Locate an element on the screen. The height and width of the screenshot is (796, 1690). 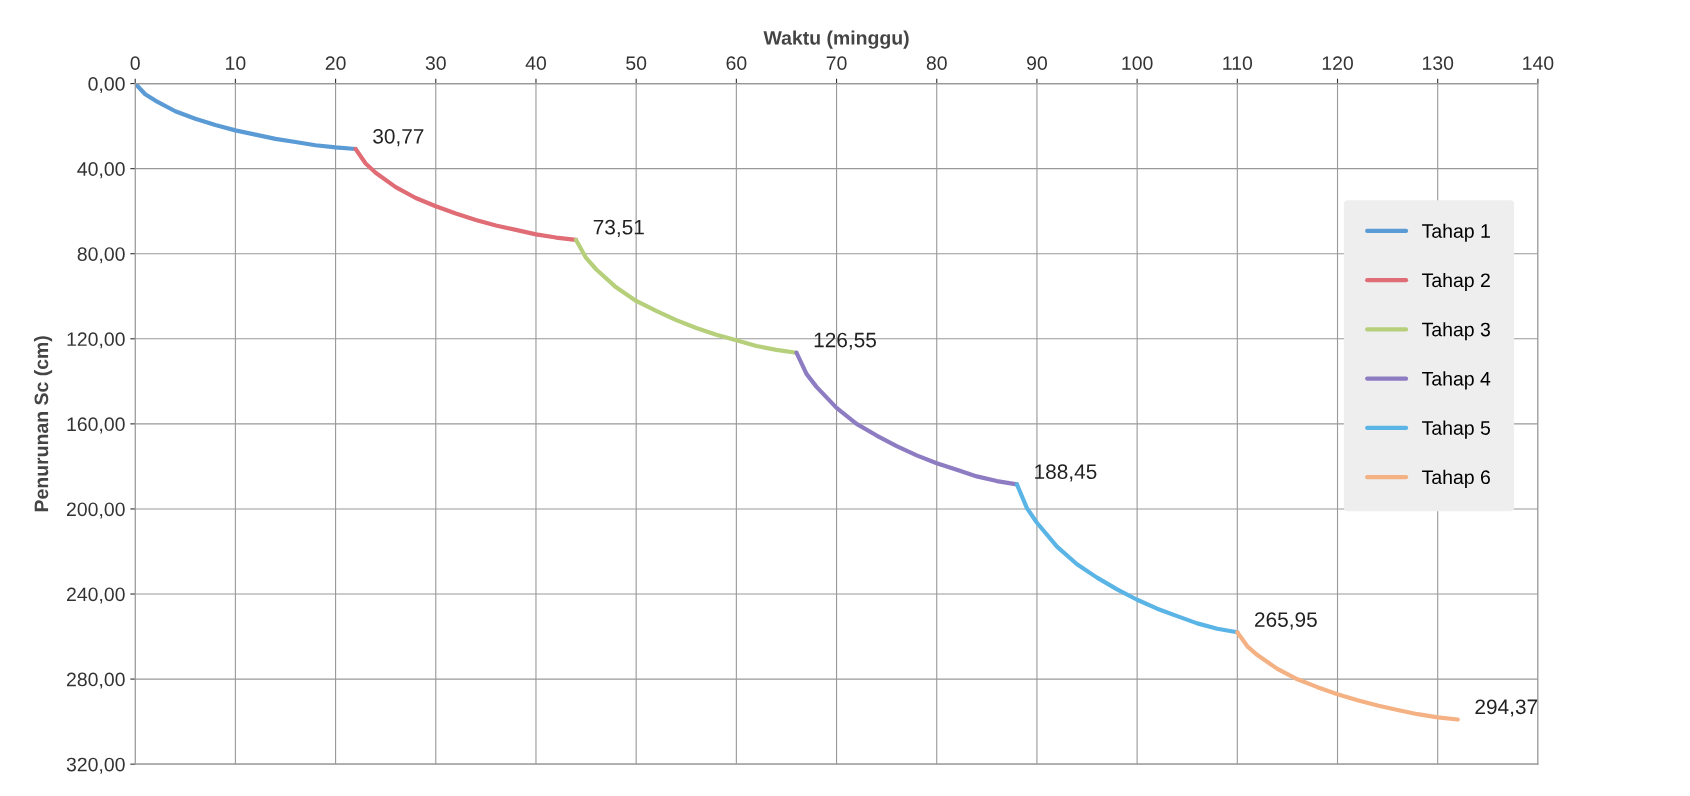
x-axis-title: Waktu (minggu) is located at coordinates (836, 39).